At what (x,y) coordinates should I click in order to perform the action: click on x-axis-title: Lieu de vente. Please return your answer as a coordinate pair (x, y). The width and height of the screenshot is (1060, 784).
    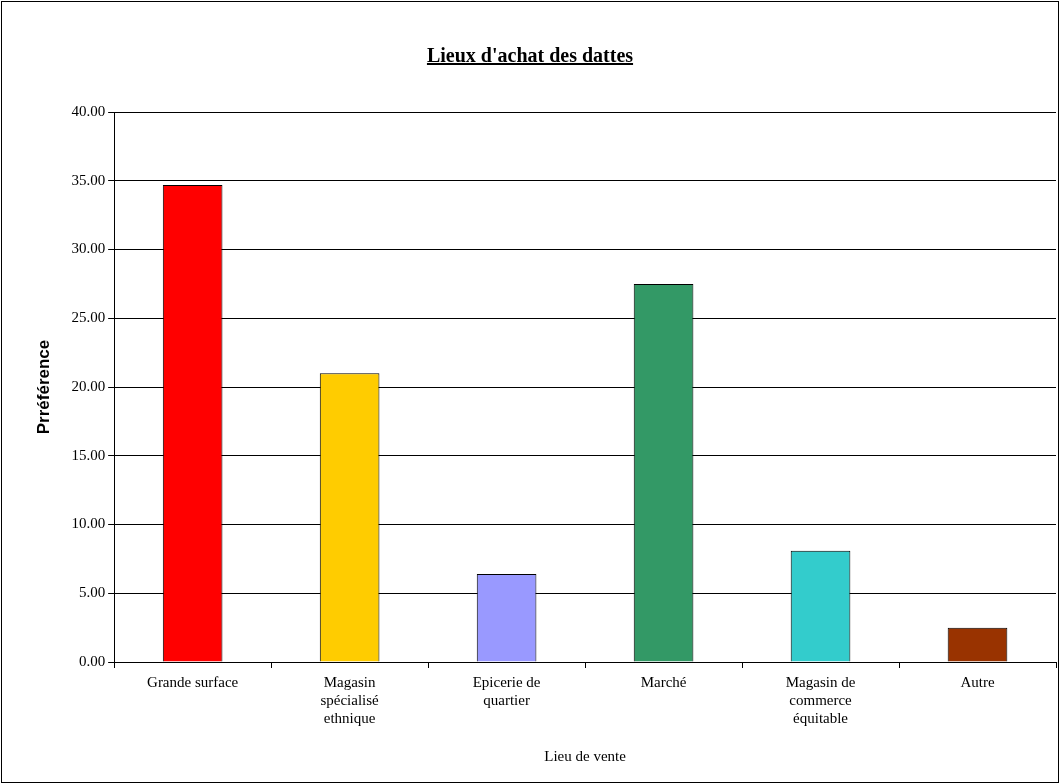
    Looking at the image, I should click on (585, 755).